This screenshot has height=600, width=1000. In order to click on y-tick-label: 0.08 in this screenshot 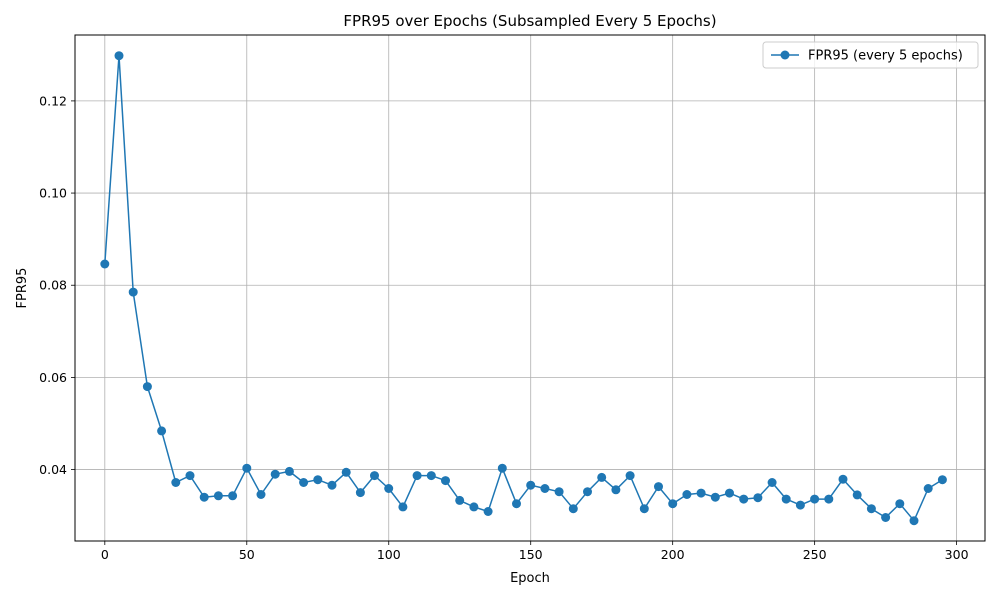, I will do `click(53, 285)`.